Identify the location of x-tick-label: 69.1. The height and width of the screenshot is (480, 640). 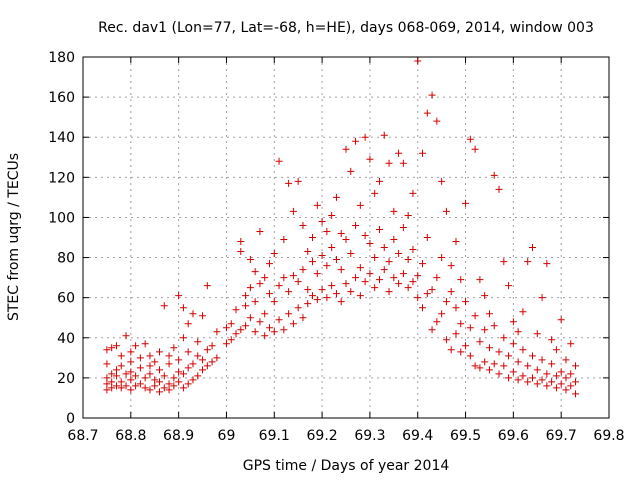
(274, 436).